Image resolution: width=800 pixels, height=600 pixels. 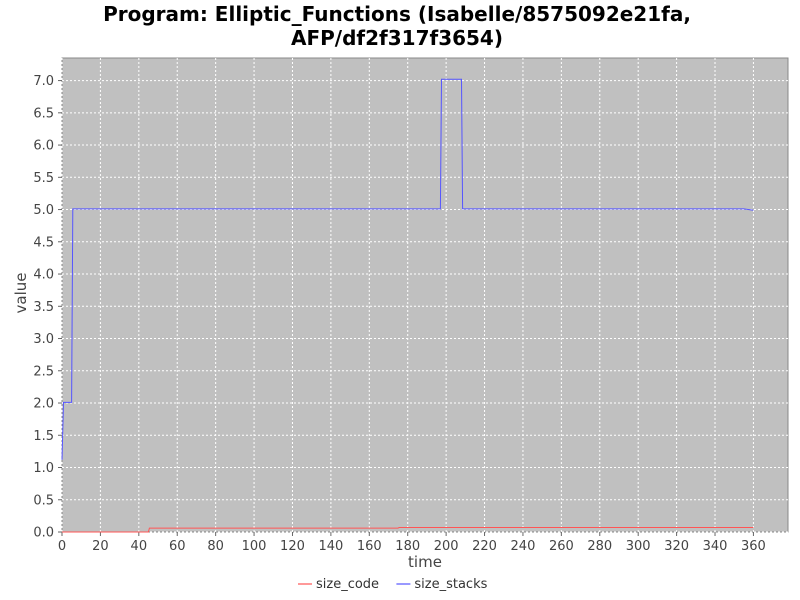 What do you see at coordinates (638, 546) in the screenshot?
I see `x-tick-label: 300` at bounding box center [638, 546].